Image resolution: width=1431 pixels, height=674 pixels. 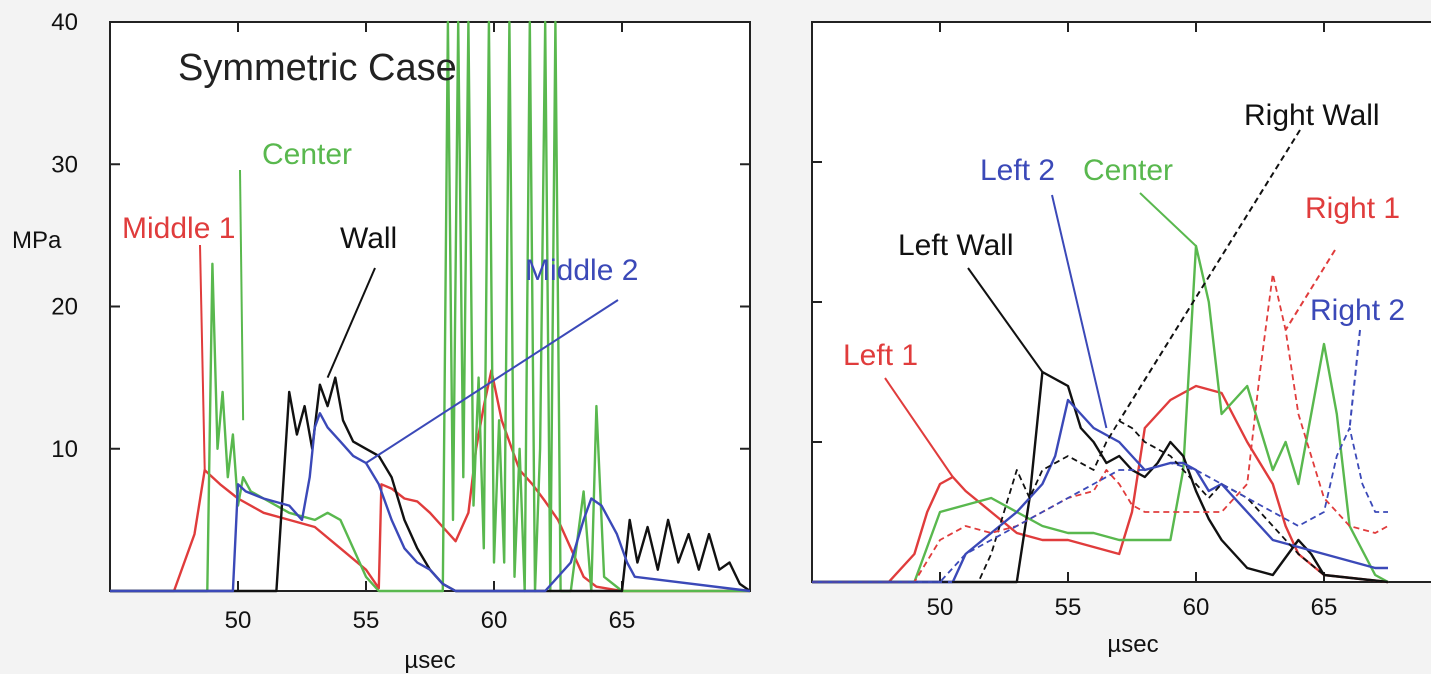 What do you see at coordinates (1005, 320) in the screenshot?
I see `right-leader-left-wall` at bounding box center [1005, 320].